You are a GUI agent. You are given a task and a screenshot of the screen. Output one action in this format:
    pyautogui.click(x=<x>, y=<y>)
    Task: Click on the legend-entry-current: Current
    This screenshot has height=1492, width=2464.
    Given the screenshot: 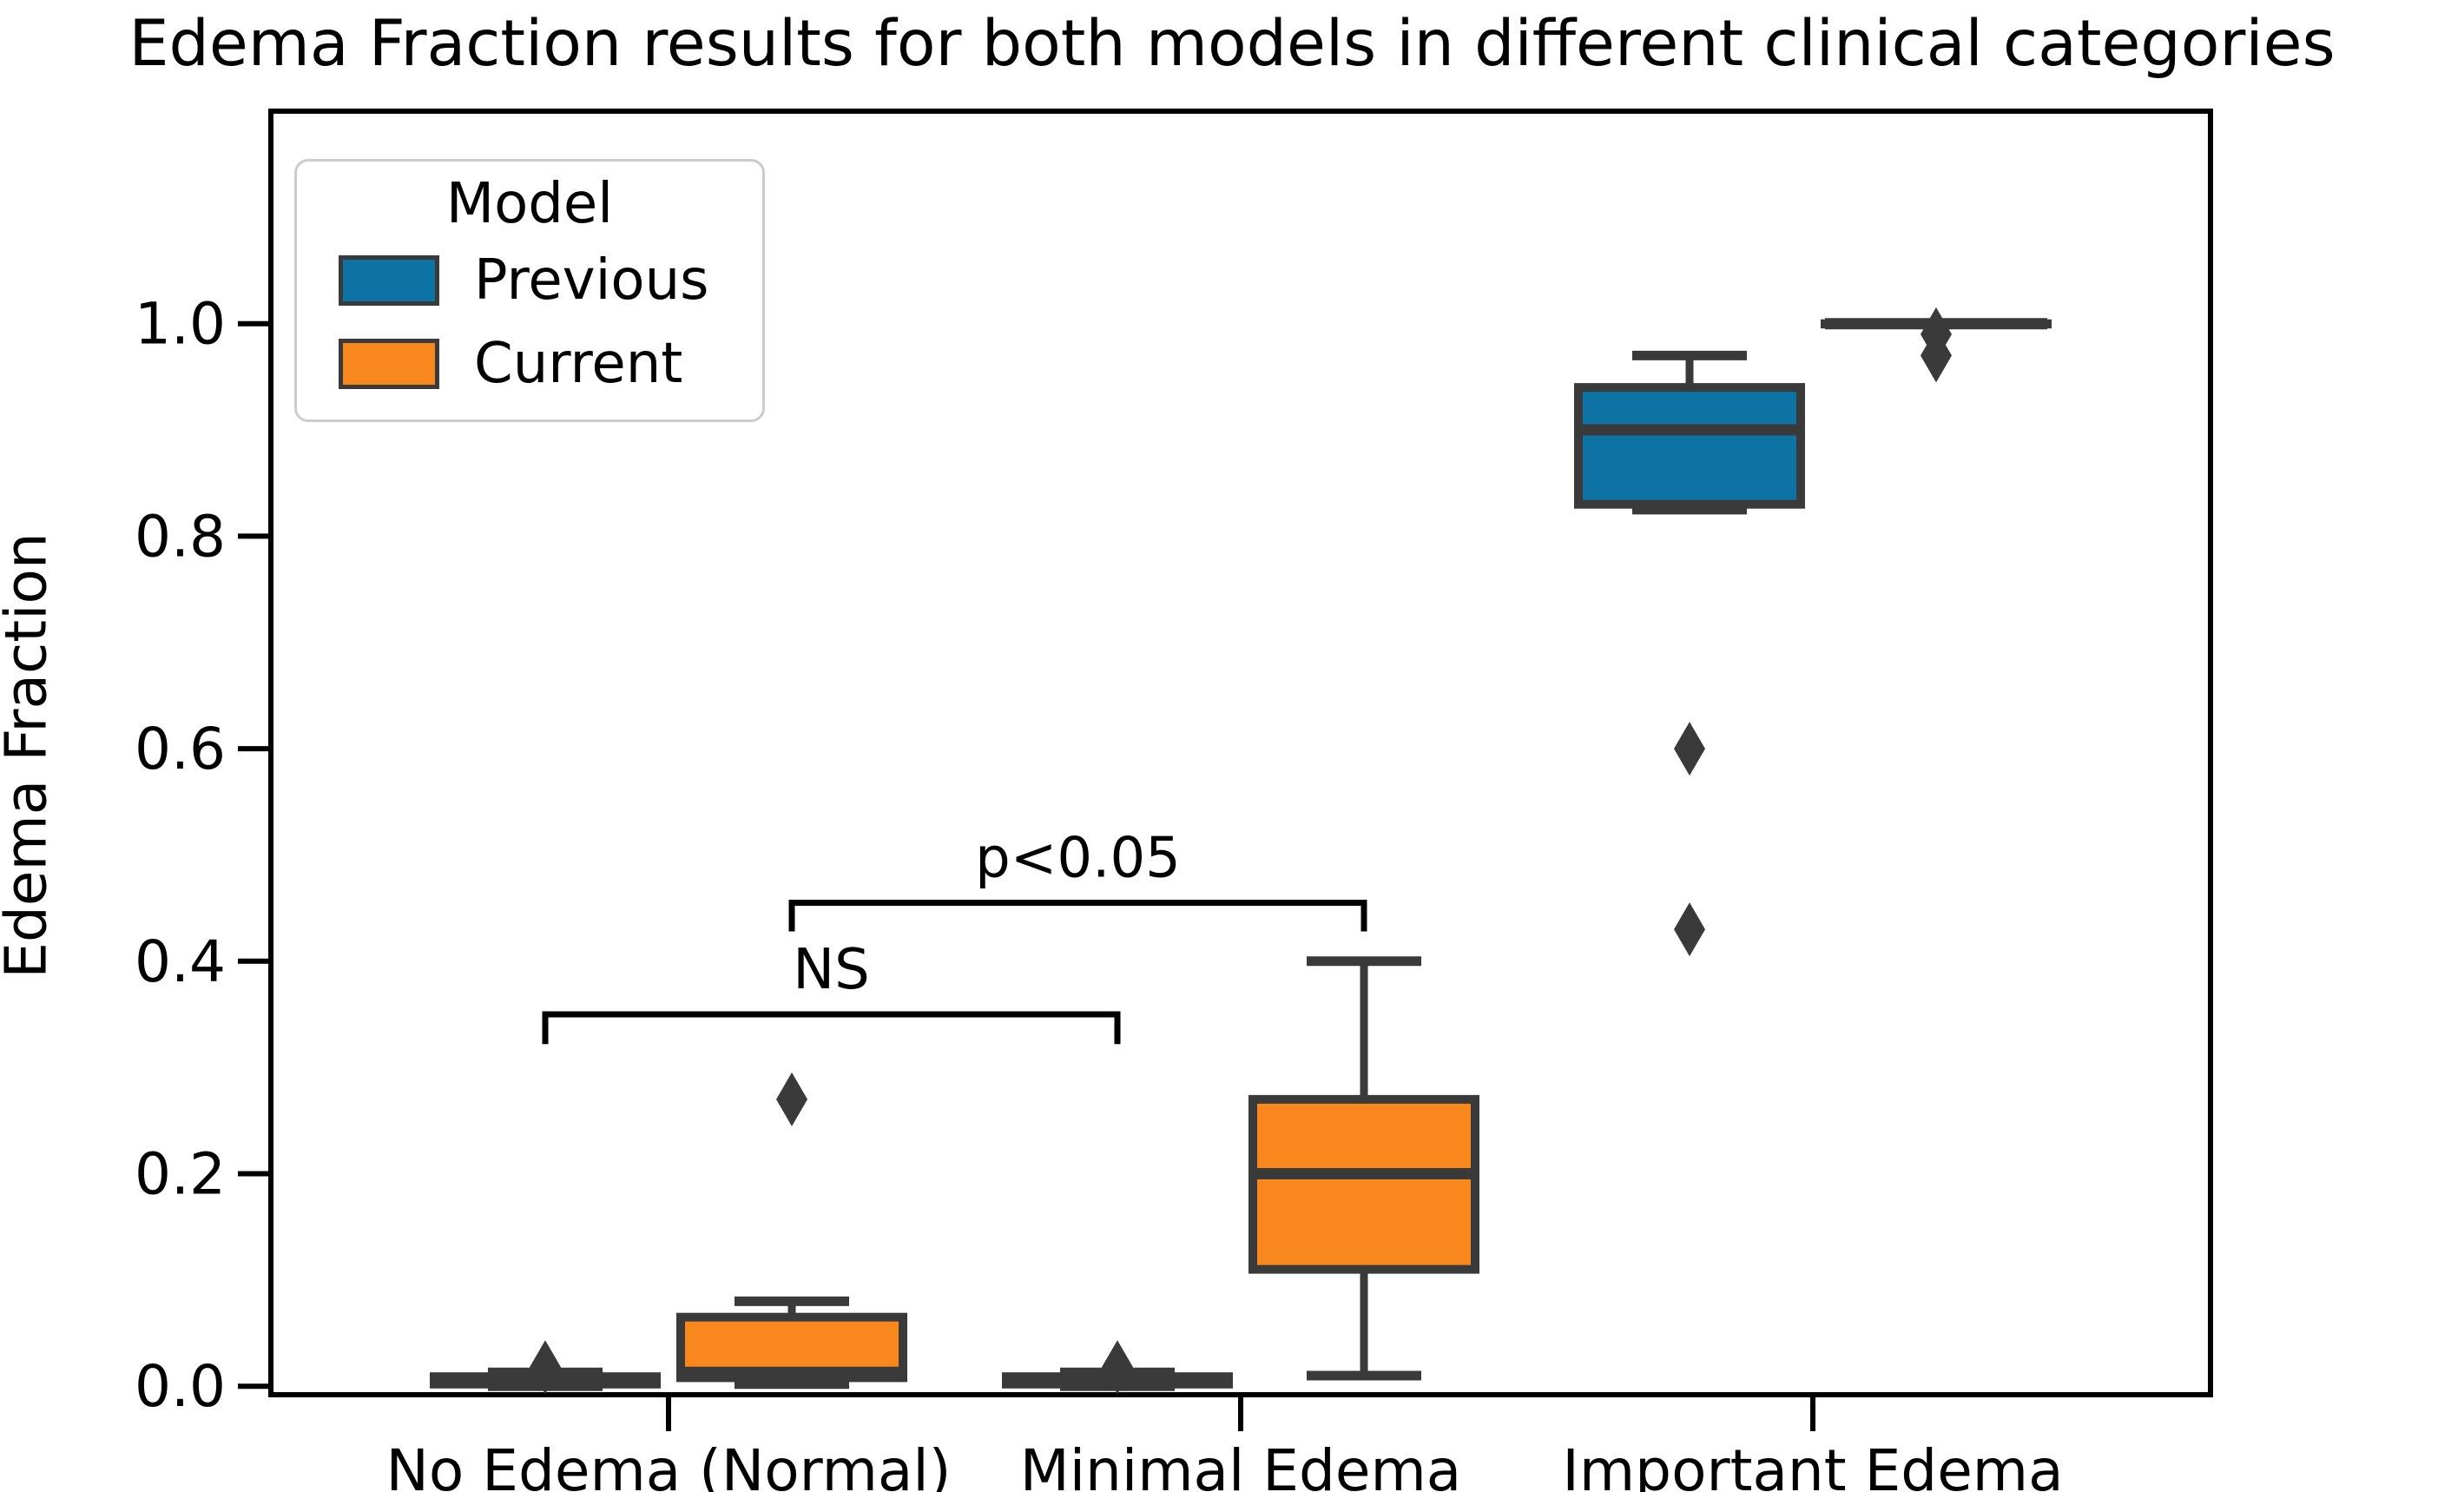 What is the action you would take?
    pyautogui.click(x=550, y=364)
    